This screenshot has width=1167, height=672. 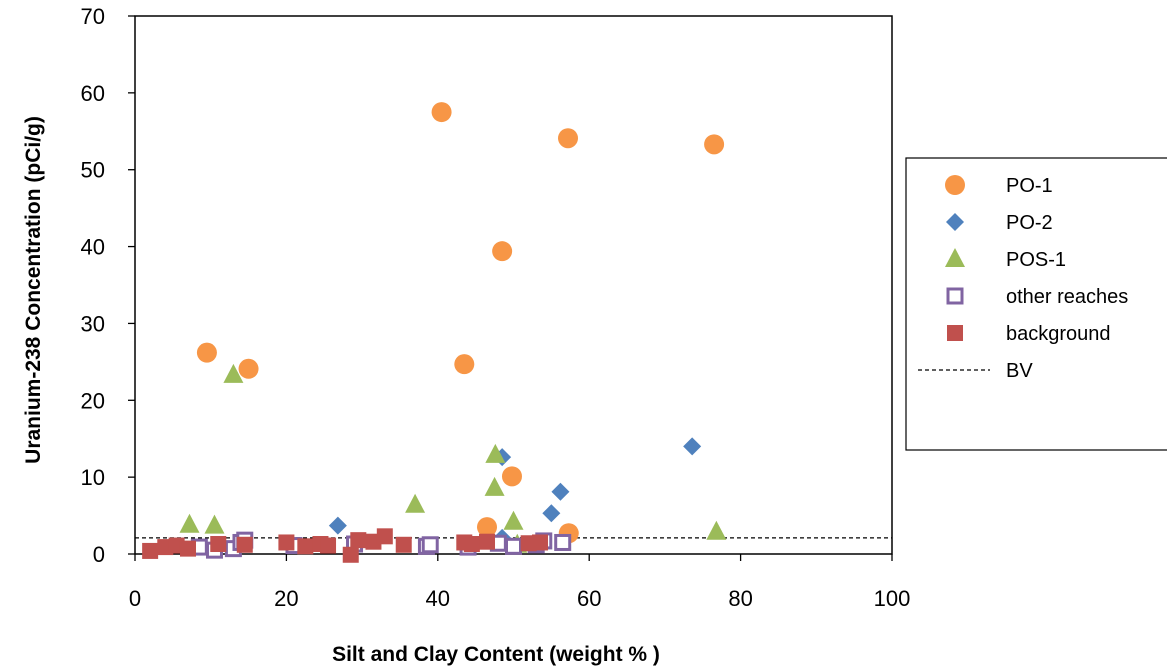 What do you see at coordinates (1058, 334) in the screenshot?
I see `legend-label: background` at bounding box center [1058, 334].